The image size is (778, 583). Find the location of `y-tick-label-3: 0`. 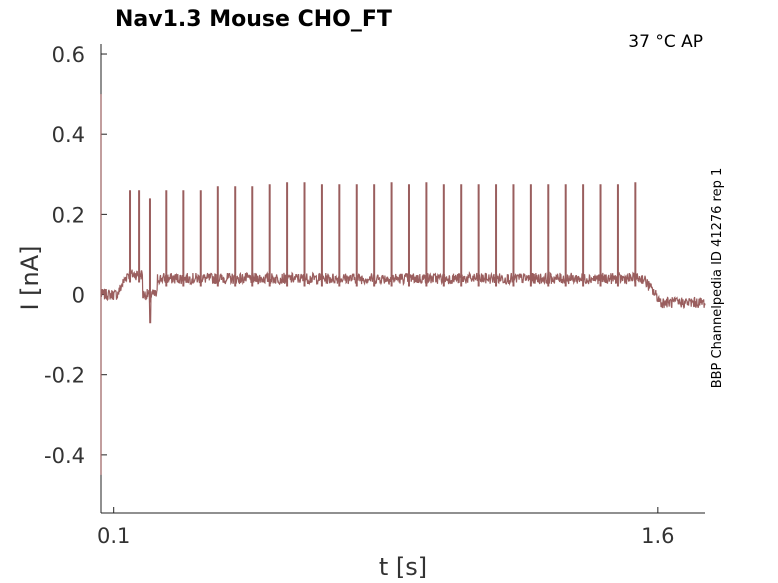

y-tick-label-3: 0 is located at coordinates (78, 296).